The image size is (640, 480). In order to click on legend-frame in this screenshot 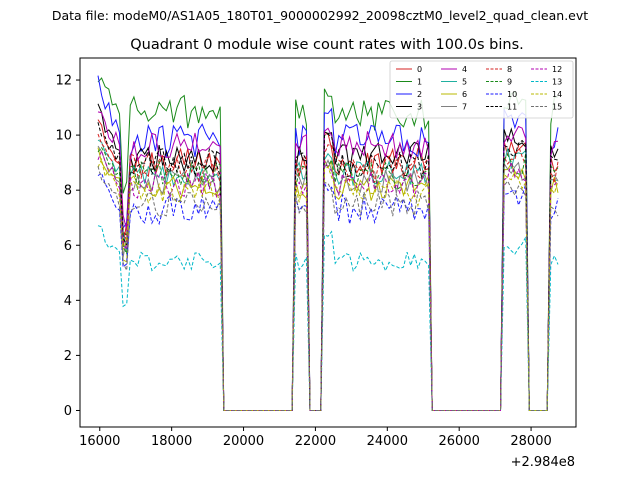, I will do `click(481, 89)`.